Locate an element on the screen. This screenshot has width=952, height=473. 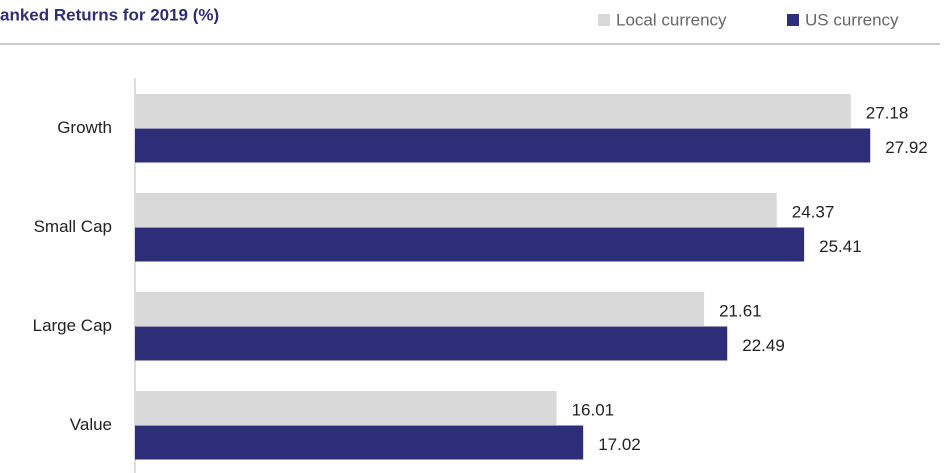
data-label: 16.01 is located at coordinates (593, 410).